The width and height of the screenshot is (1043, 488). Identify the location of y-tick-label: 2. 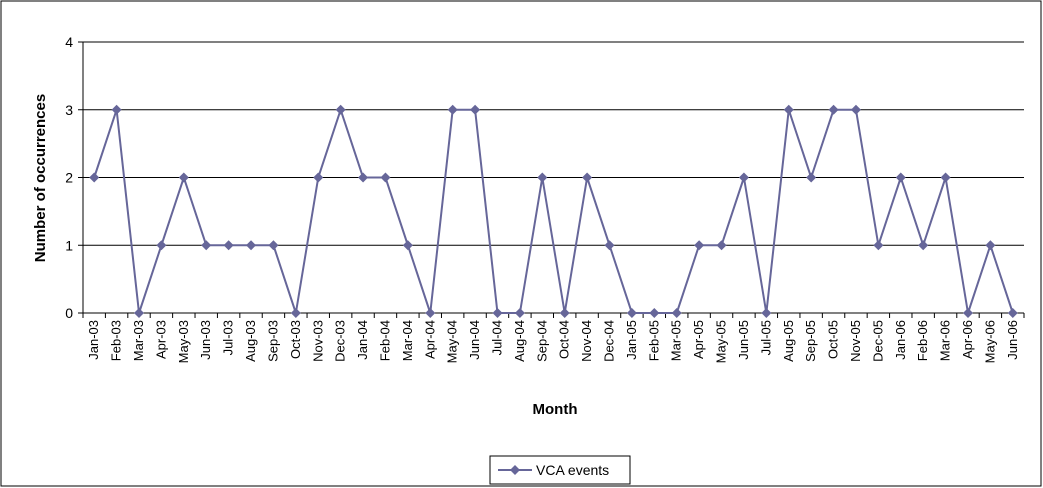
(69, 178).